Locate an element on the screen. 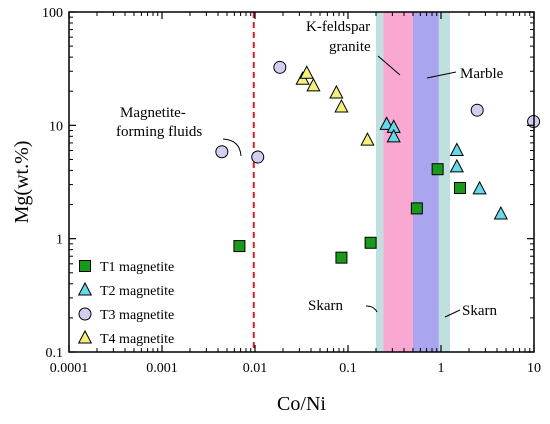 Image resolution: width=550 pixels, height=424 pixels. y-axis-title: Mg(wt.%) is located at coordinates (22, 182).